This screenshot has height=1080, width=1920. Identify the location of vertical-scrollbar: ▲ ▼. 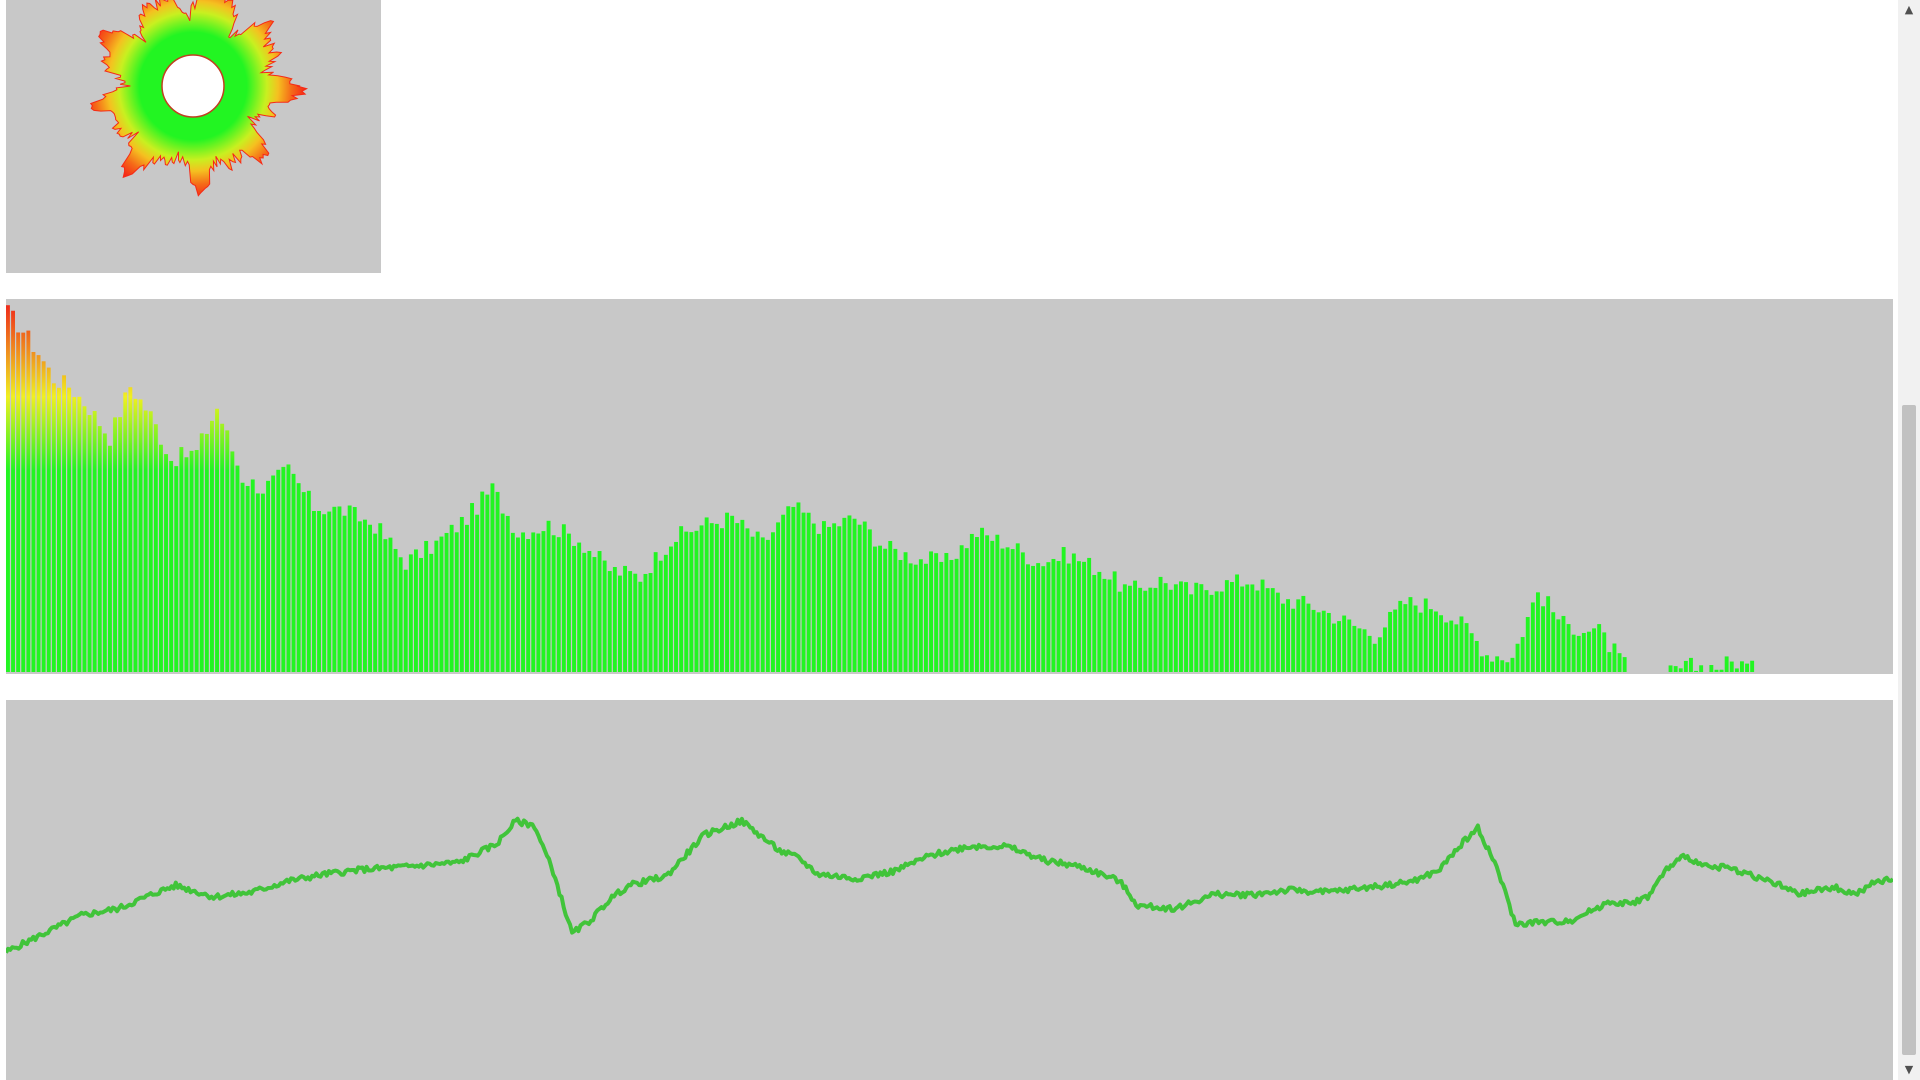
(1909, 540).